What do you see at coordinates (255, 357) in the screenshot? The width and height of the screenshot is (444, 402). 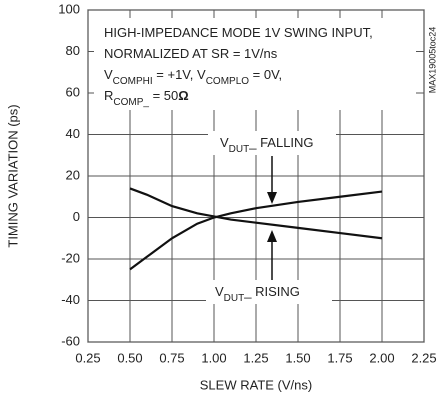 I see `x-tick-label: 1.25` at bounding box center [255, 357].